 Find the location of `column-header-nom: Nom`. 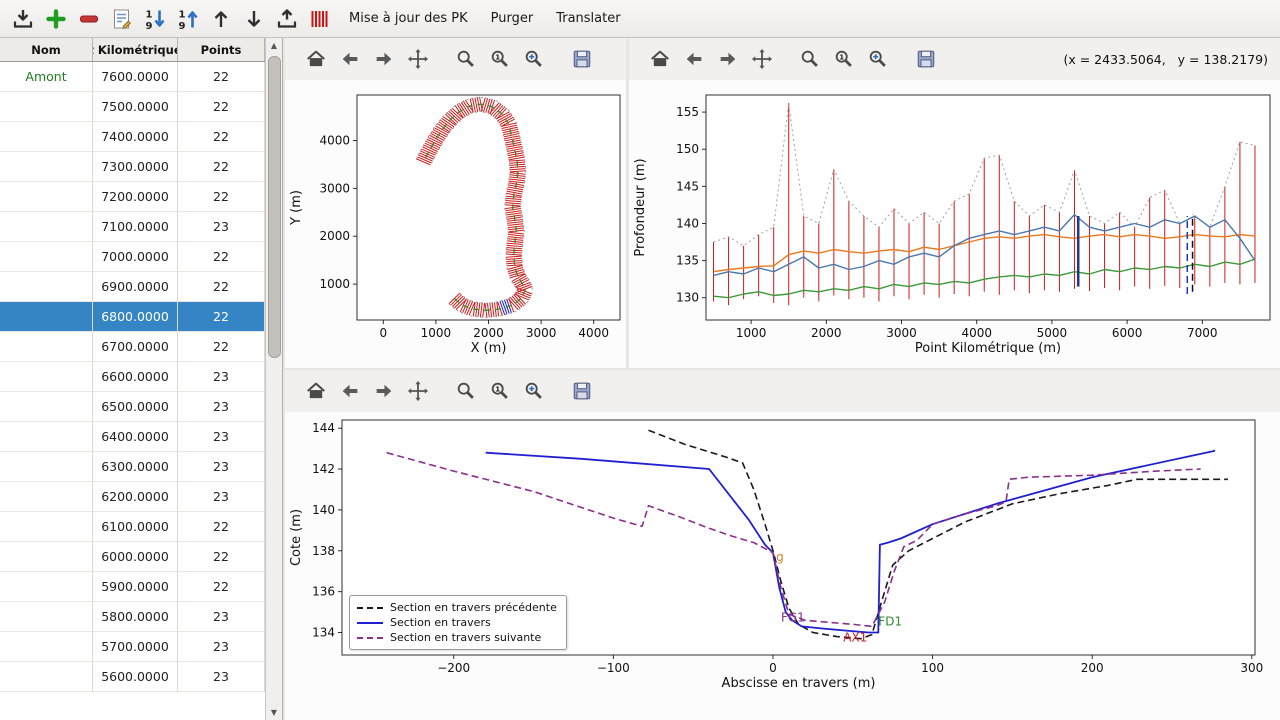

column-header-nom: Nom is located at coordinates (46, 49).